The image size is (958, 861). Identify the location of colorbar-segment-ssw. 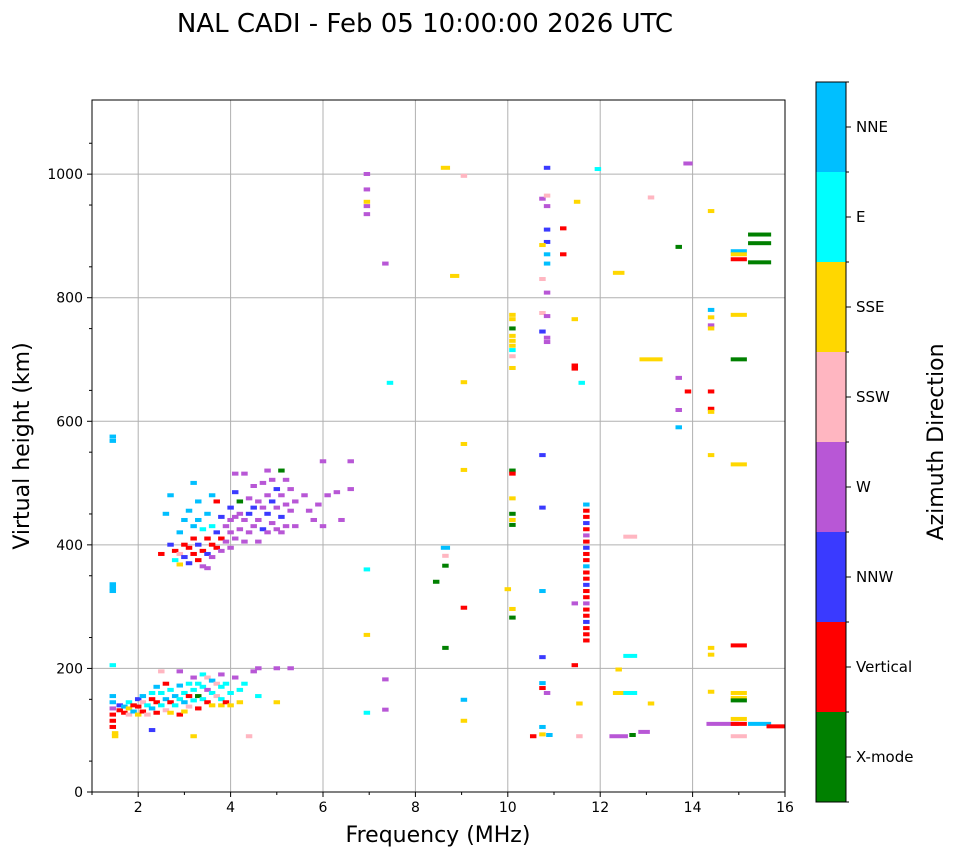
(831, 397).